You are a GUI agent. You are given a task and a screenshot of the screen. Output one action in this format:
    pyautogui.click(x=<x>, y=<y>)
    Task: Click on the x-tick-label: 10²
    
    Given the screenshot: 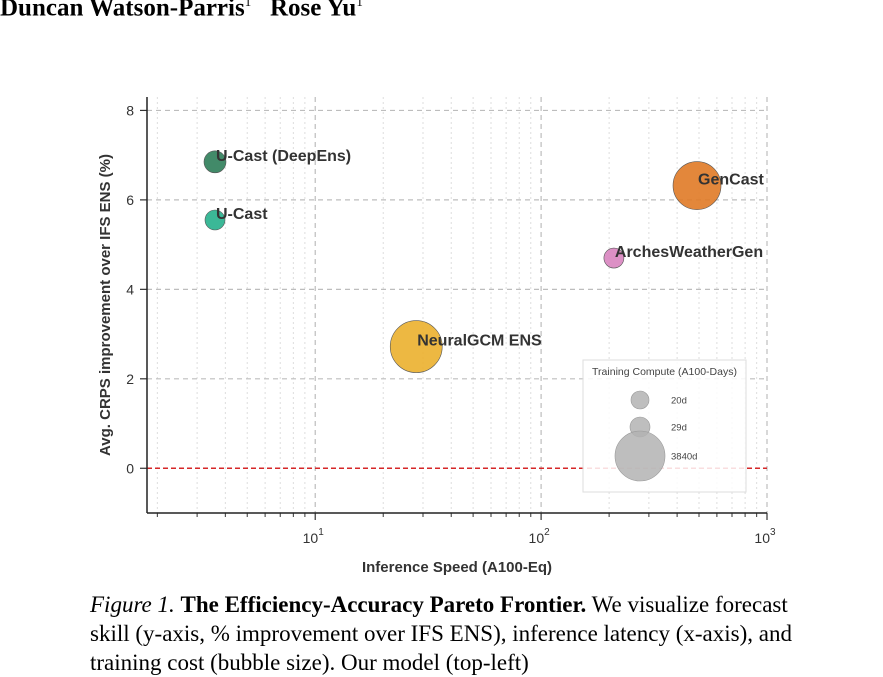 What is the action you would take?
    pyautogui.click(x=540, y=536)
    